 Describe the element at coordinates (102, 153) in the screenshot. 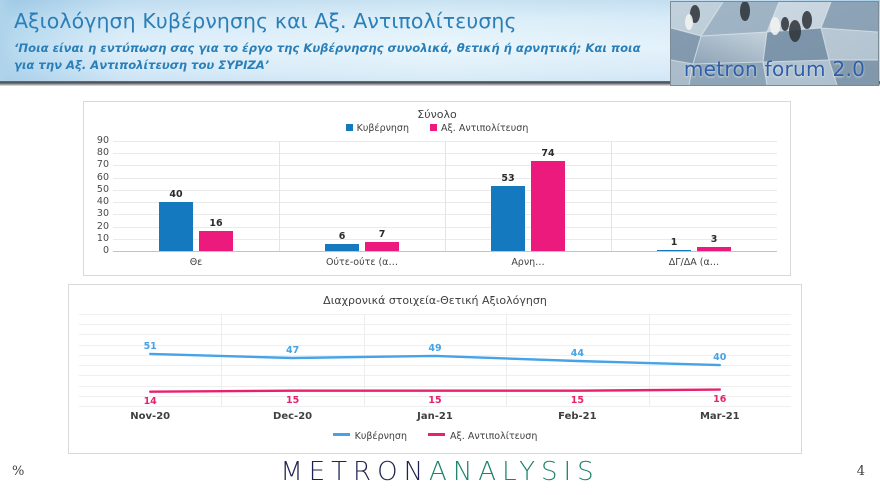

I see `y-axis-tick: 80` at that location.